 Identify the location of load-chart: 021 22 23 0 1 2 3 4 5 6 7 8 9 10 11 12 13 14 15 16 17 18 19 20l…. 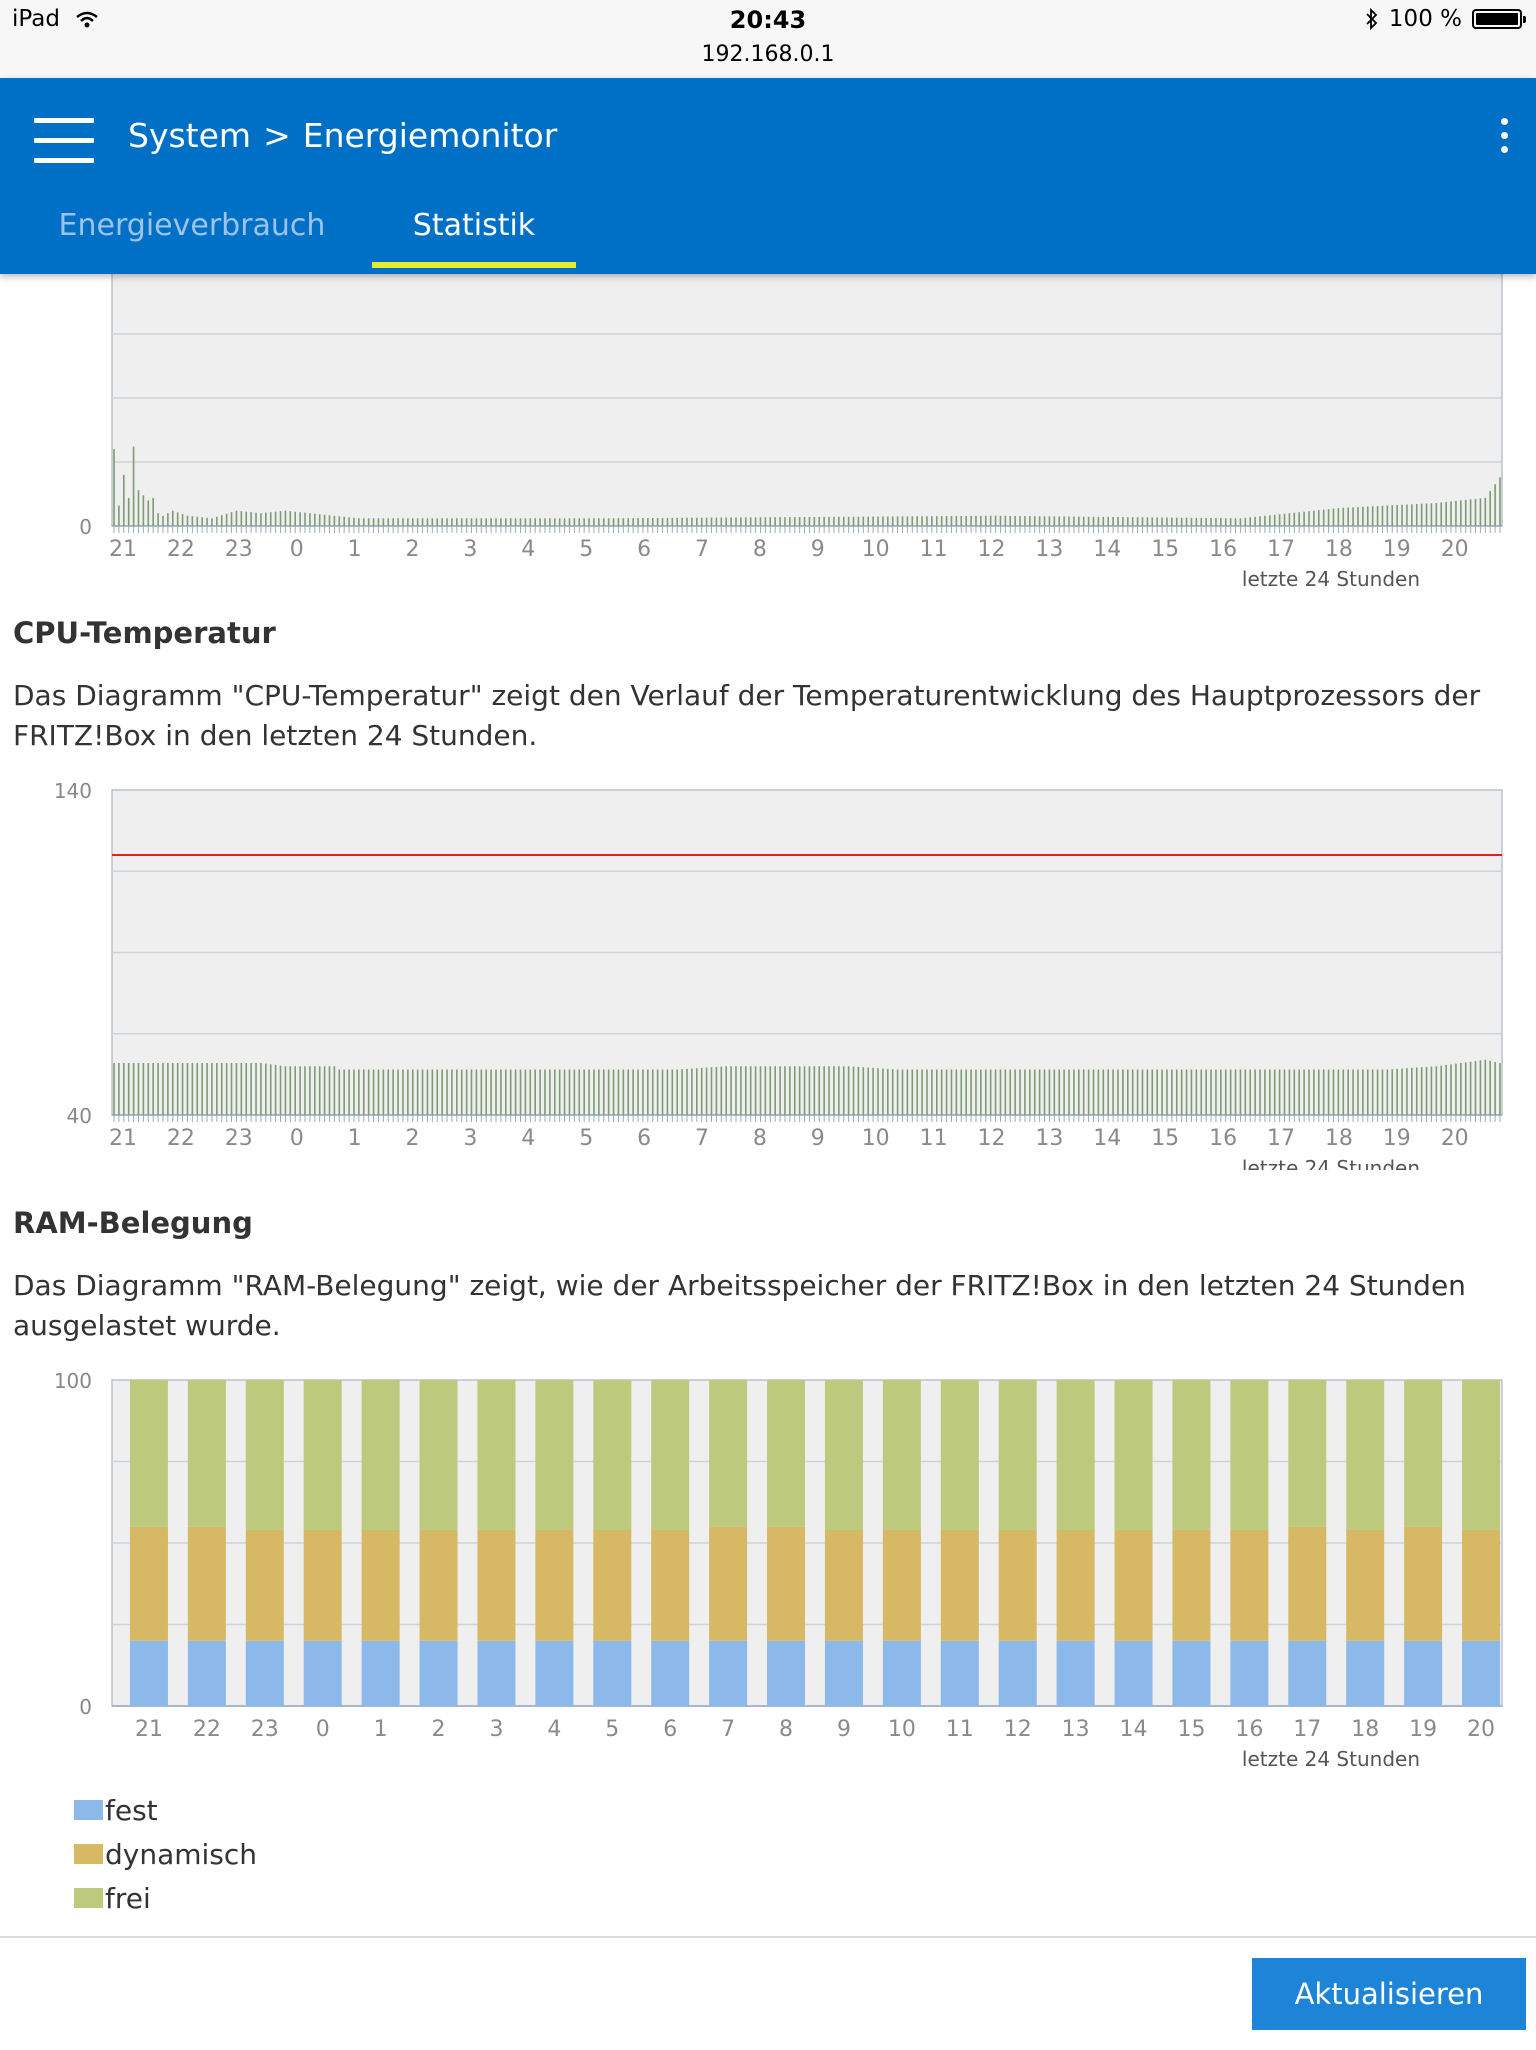
(791, 430).